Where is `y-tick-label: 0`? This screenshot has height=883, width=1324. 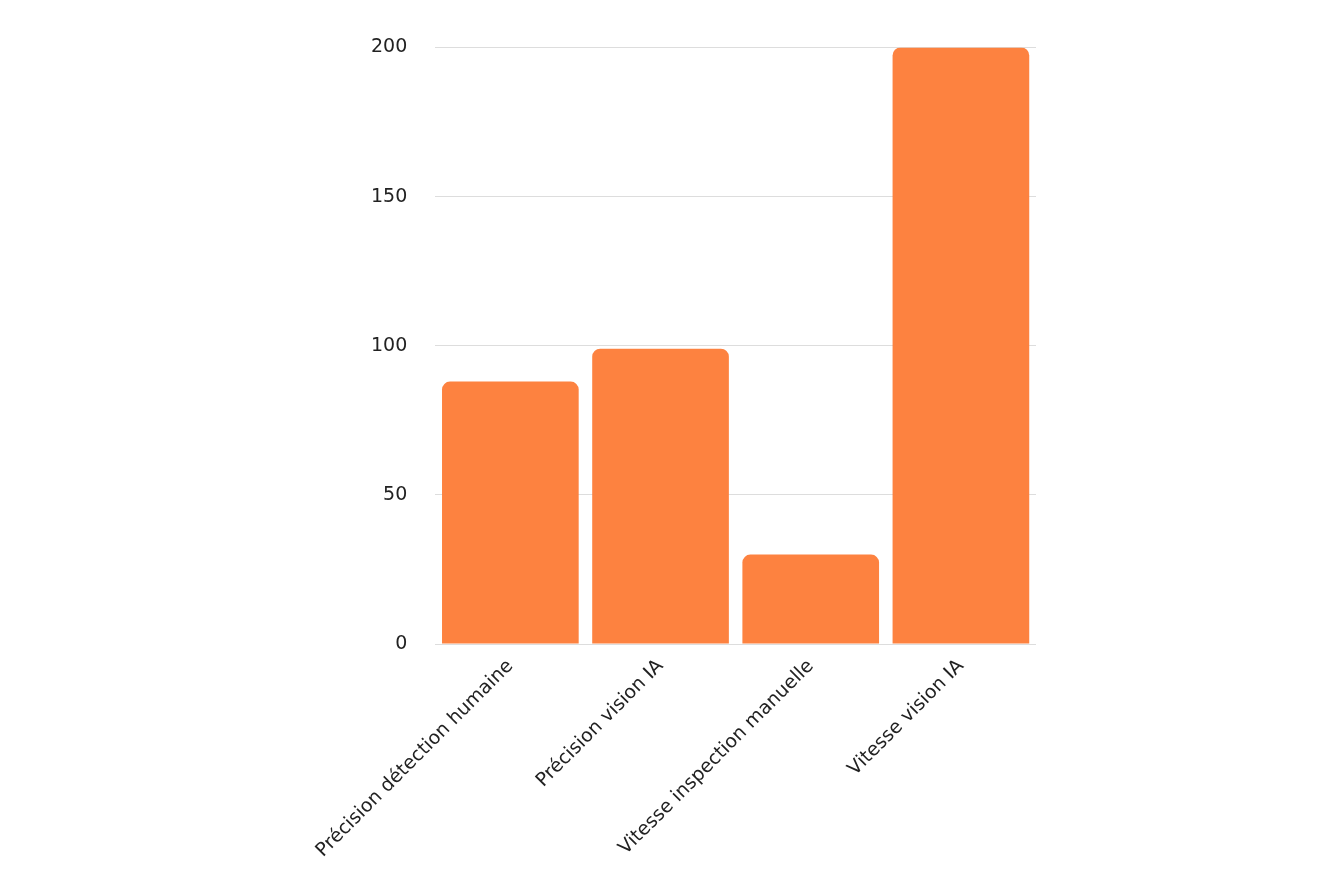 y-tick-label: 0 is located at coordinates (401, 642).